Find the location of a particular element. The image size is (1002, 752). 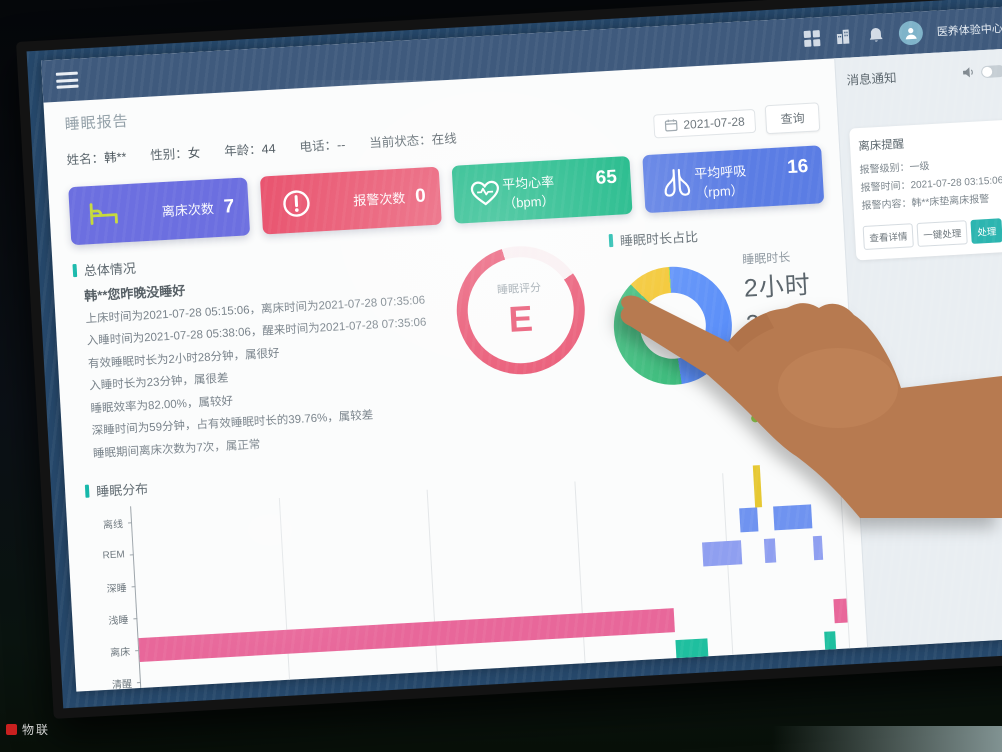

overview-section-title: 总体情况 is located at coordinates (110, 269).